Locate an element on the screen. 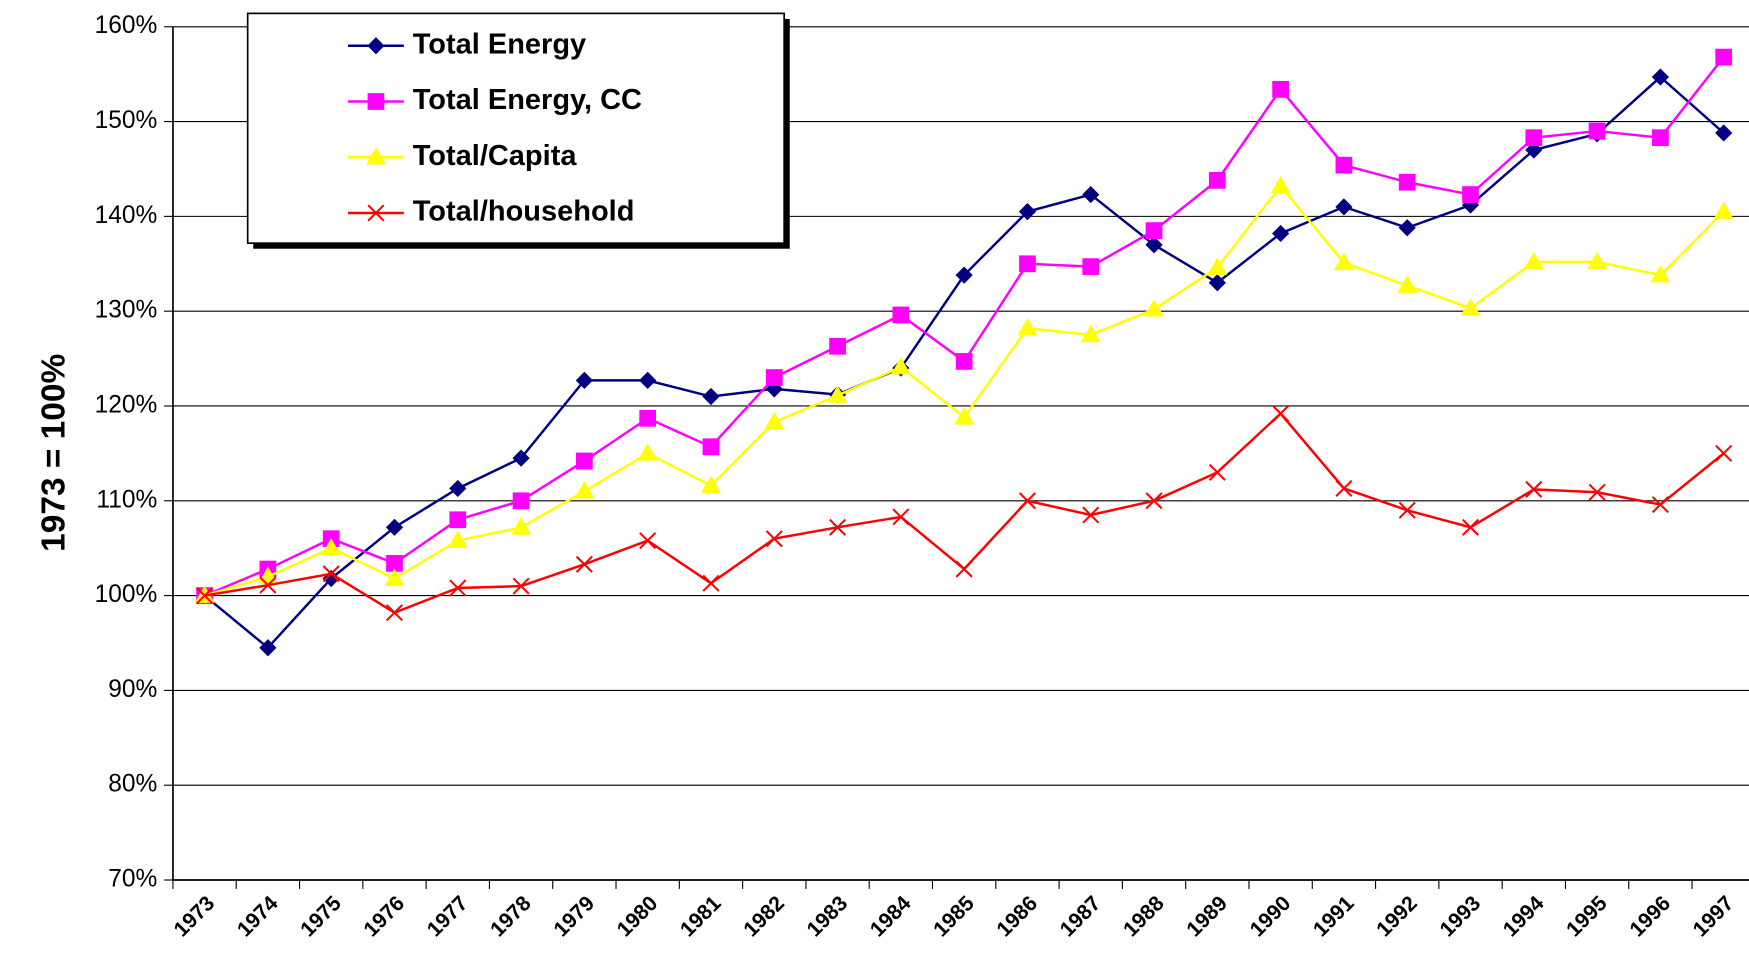  x-tick-label: 1979 is located at coordinates (574, 917).